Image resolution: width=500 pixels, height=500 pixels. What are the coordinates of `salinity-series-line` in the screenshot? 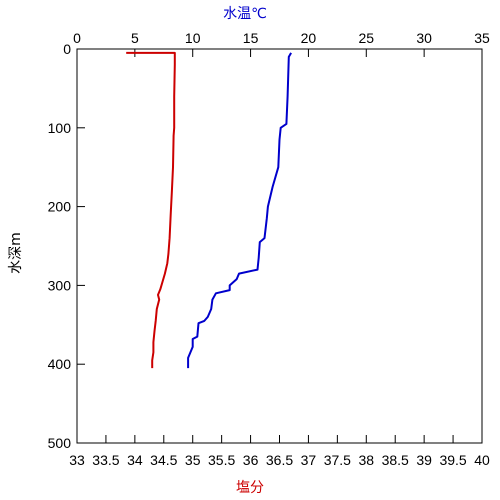 It's located at (151, 210).